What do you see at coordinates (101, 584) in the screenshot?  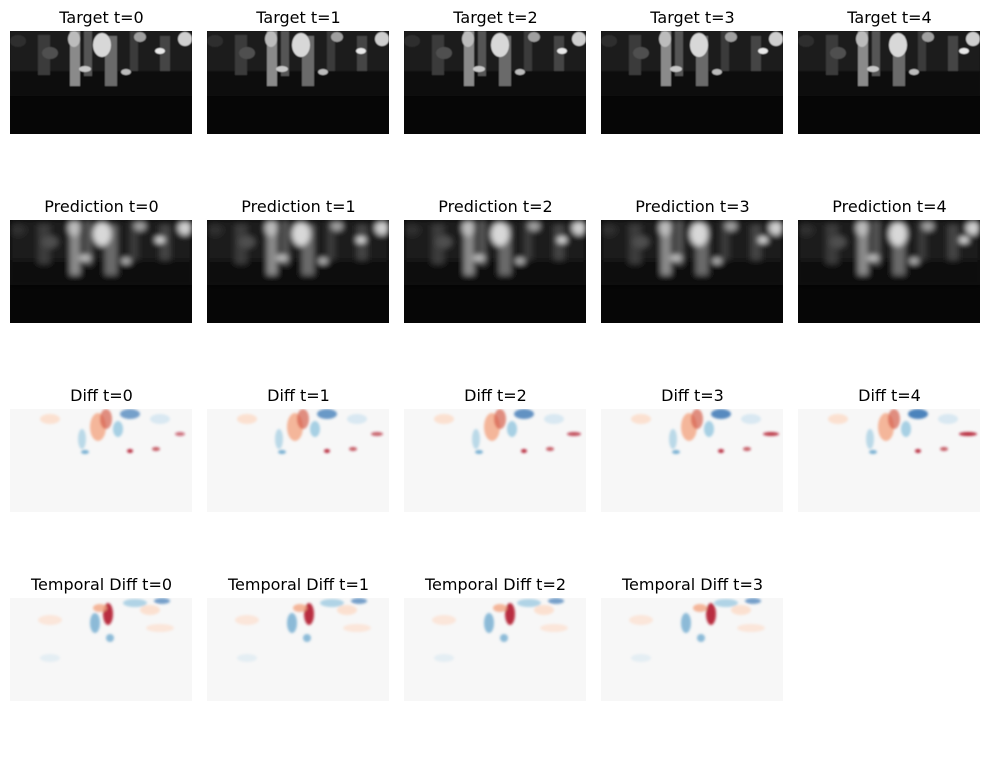 I see `panel-title: Temporal Diff t=0` at bounding box center [101, 584].